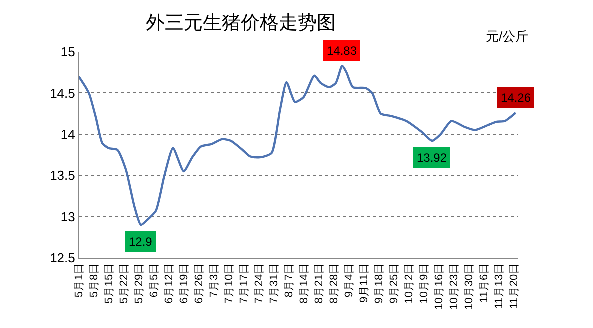 The height and width of the screenshot is (328, 593). What do you see at coordinates (319, 283) in the screenshot?
I see `x-tick-label: 8月21日` at bounding box center [319, 283].